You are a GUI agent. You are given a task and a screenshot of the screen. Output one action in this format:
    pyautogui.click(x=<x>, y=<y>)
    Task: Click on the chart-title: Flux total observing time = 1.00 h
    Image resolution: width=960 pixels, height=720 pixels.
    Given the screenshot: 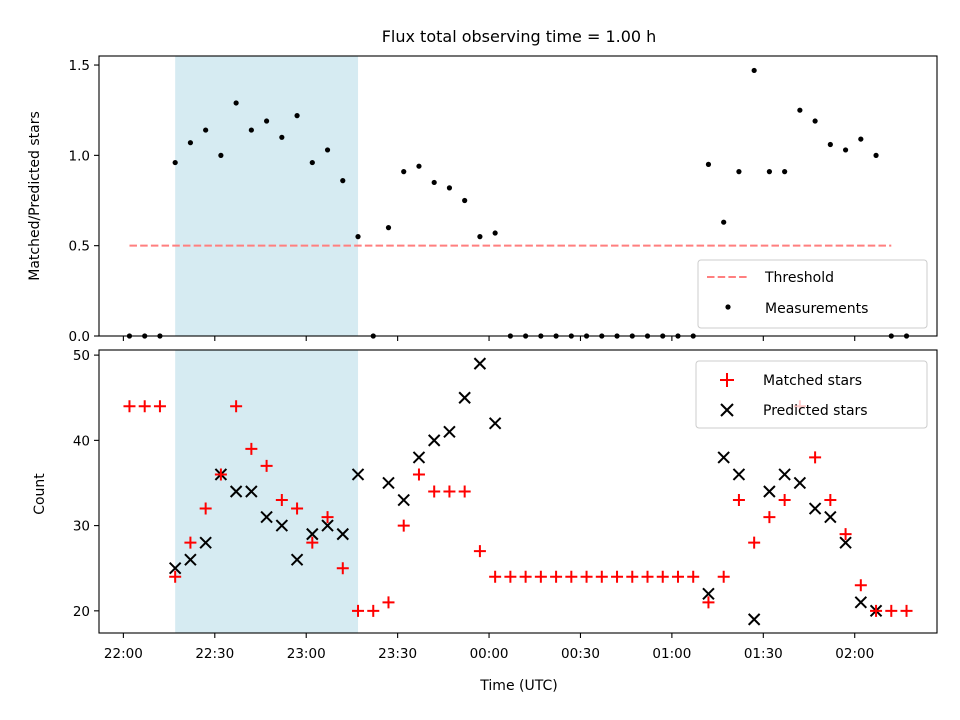 What is the action you would take?
    pyautogui.click(x=519, y=36)
    